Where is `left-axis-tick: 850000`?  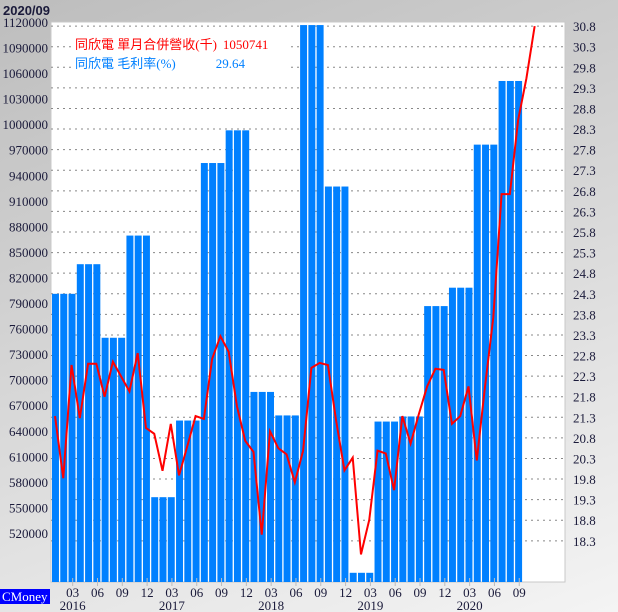 left-axis-tick: 850000 is located at coordinates (28, 252).